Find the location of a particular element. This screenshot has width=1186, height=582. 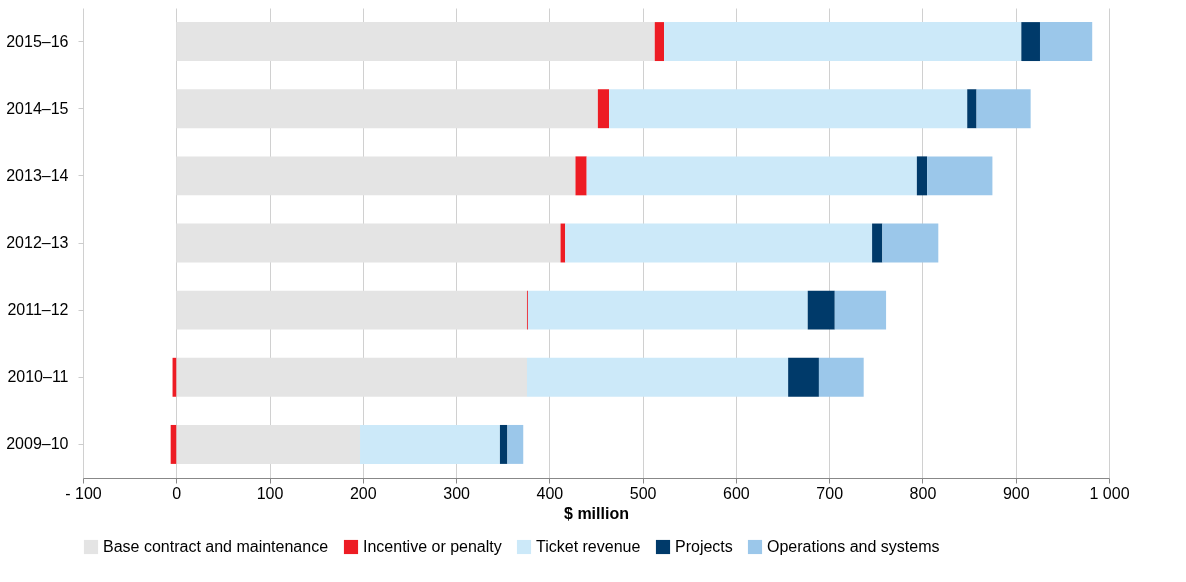

legend-label: Base contract and maintenance is located at coordinates (216, 546).